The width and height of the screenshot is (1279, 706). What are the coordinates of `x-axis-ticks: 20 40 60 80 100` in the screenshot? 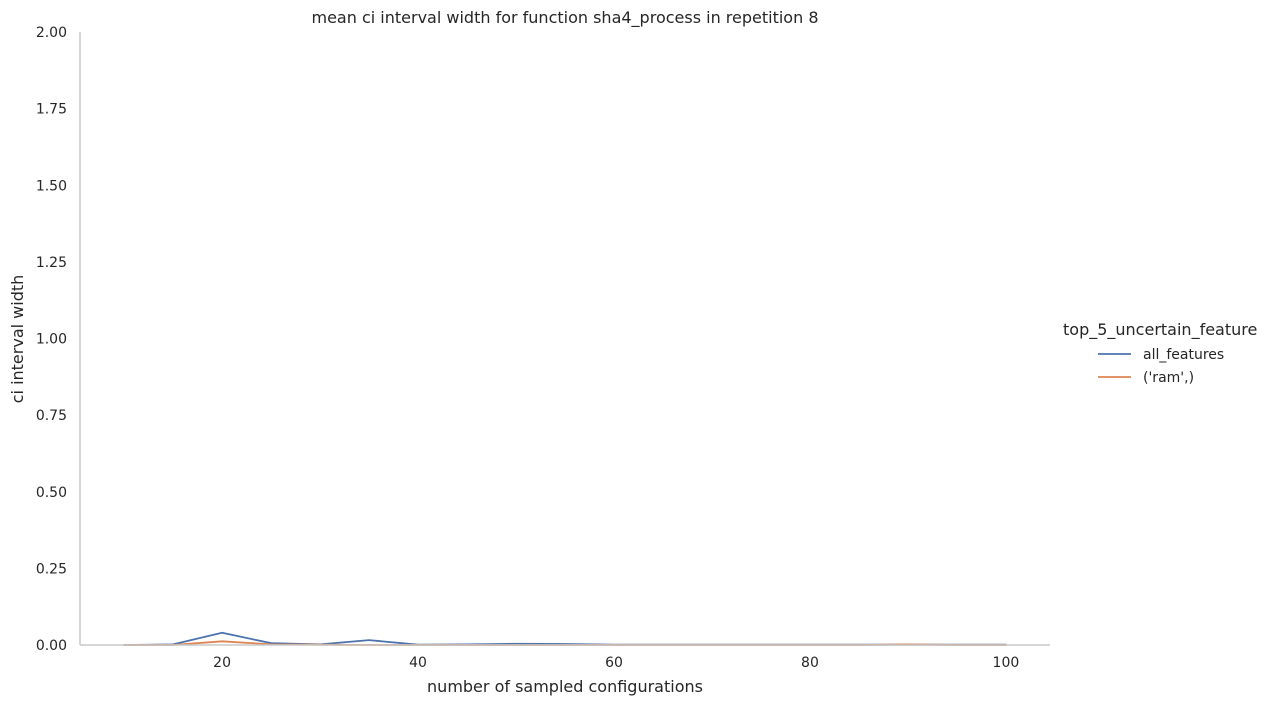 It's located at (616, 663).